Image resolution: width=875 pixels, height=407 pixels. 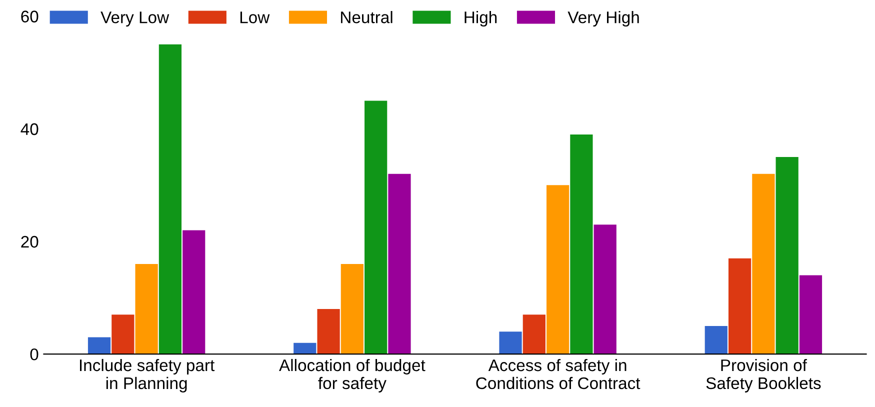 I want to click on y-tick-label: 20, so click(x=29, y=242).